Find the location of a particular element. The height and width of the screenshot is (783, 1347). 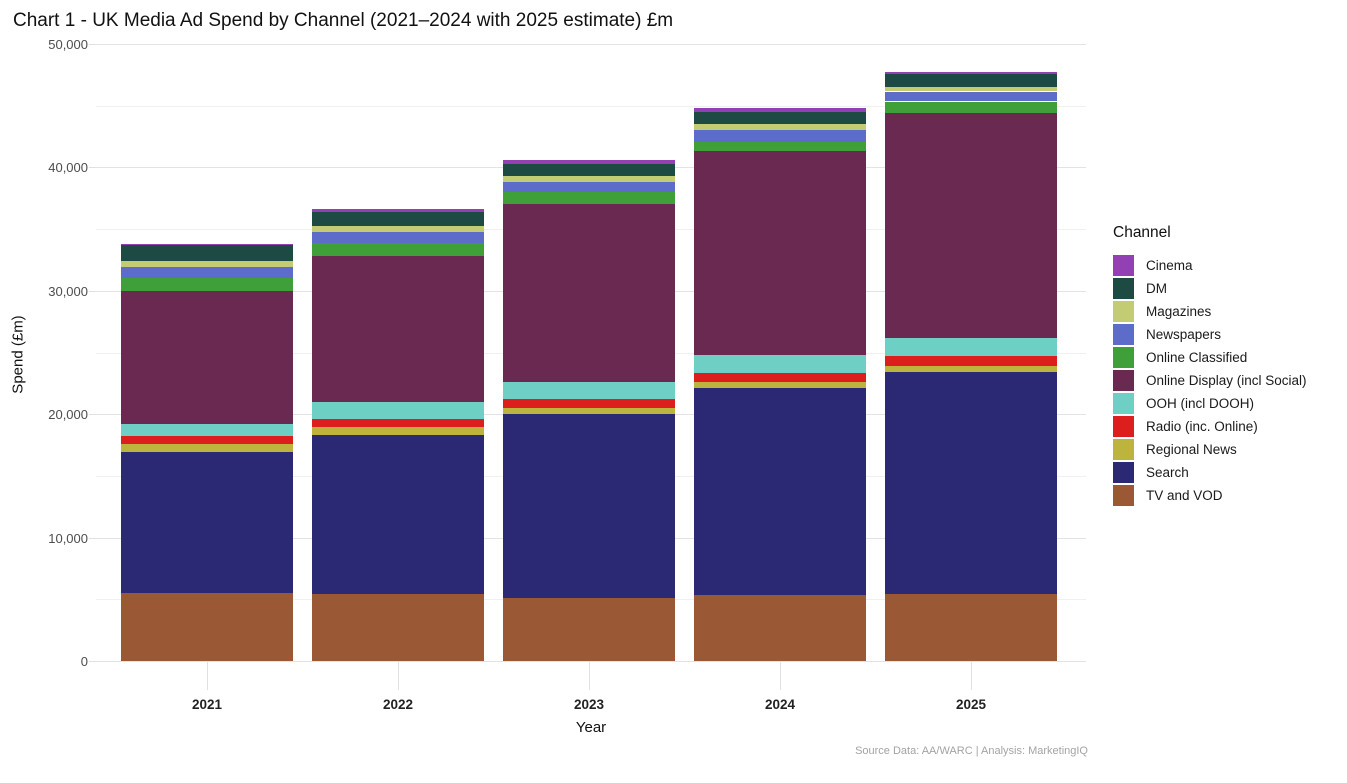

y-axis-tick-label: 0 is located at coordinates (84, 661).